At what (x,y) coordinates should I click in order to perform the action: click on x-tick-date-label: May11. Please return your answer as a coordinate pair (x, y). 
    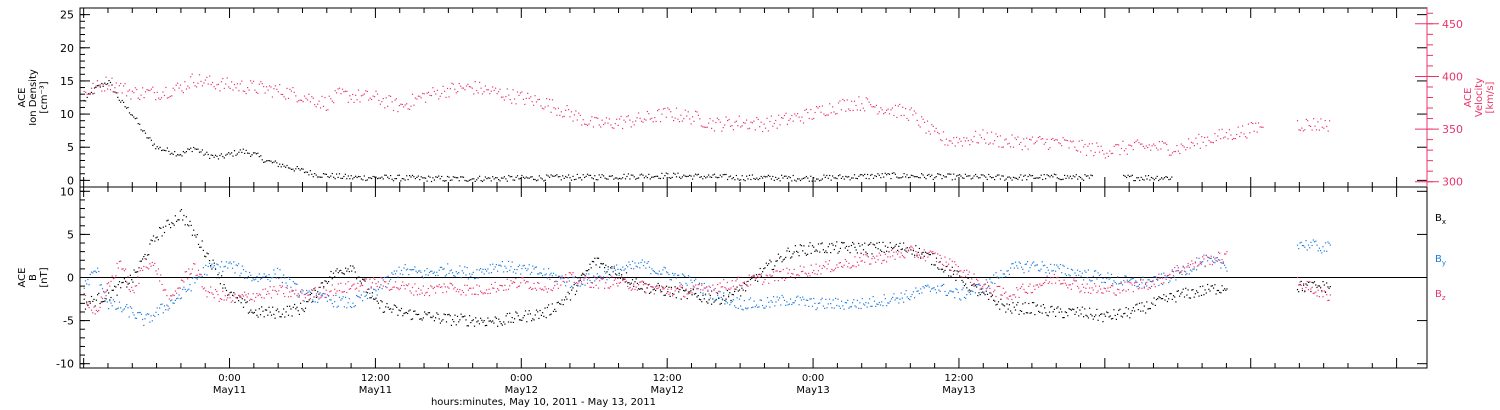
    Looking at the image, I should click on (229, 390).